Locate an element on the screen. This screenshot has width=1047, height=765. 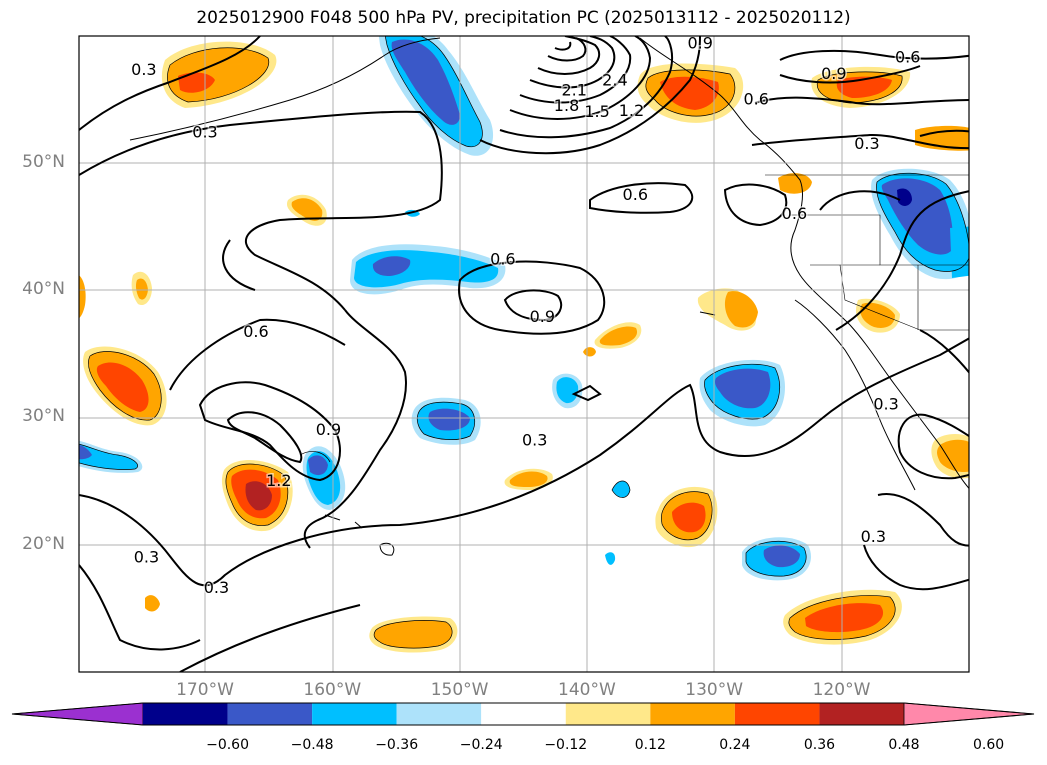
lon-label: 140°W is located at coordinates (587, 690).